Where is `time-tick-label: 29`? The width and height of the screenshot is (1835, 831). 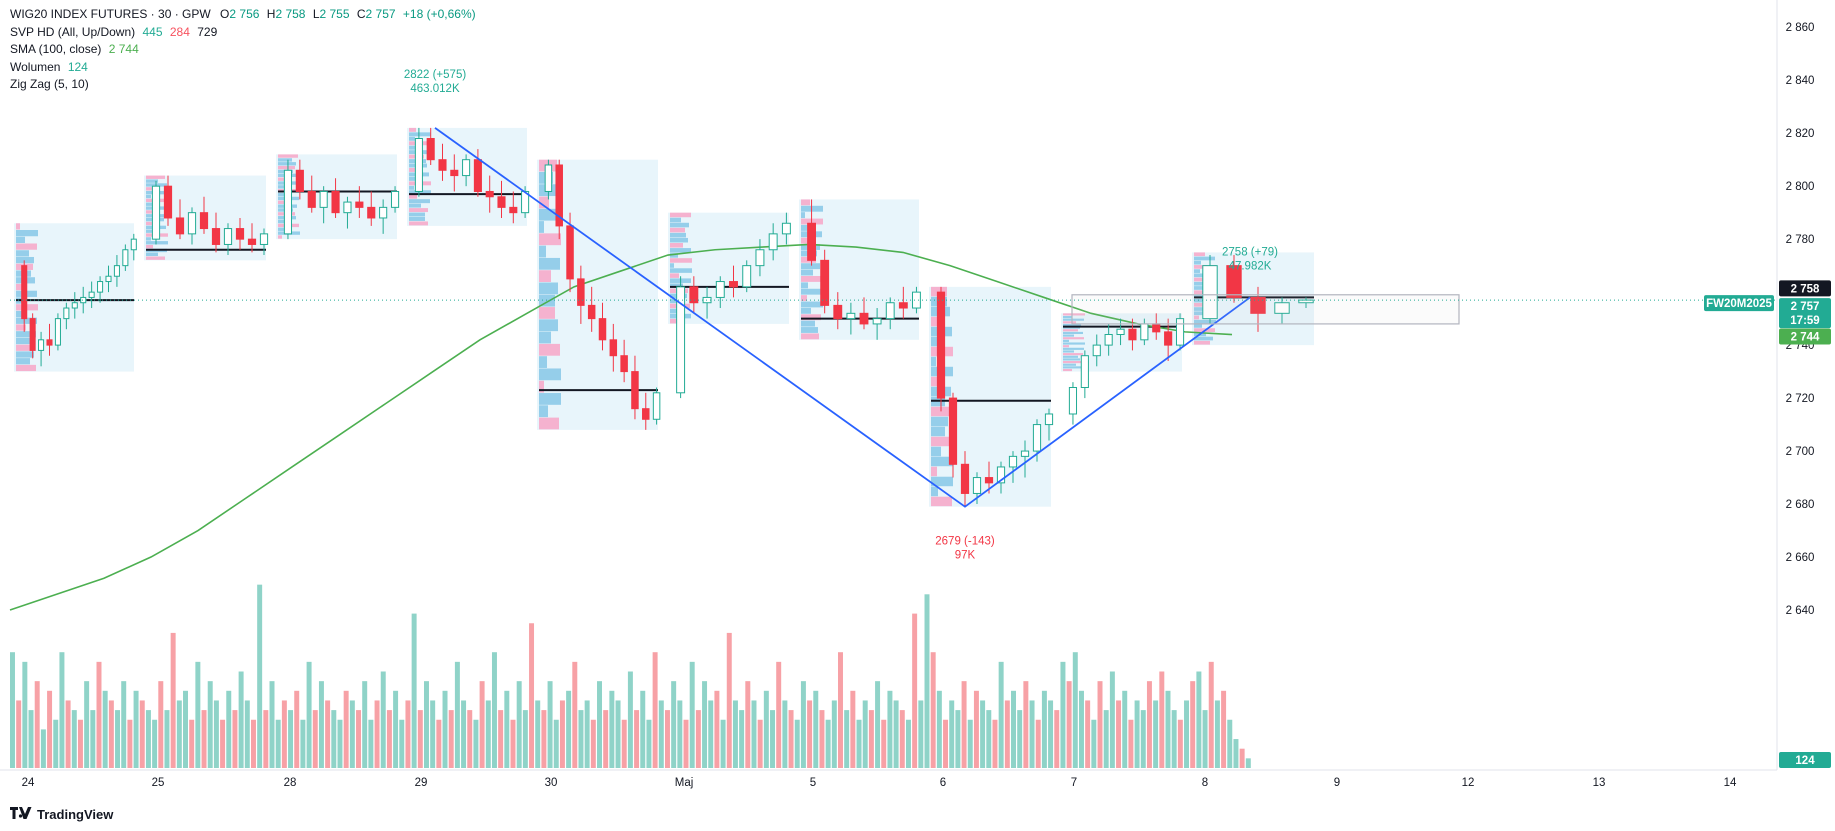
time-tick-label: 29 is located at coordinates (421, 783).